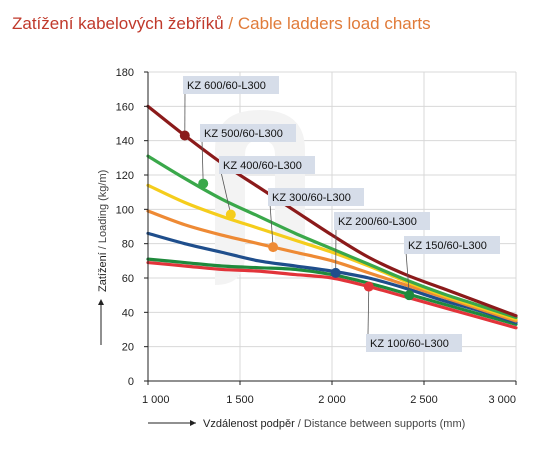 The height and width of the screenshot is (449, 541). Describe the element at coordinates (132, 227) in the screenshot. I see `y-tick-labels: 0 20 40 60 80 100 120 140 160 180` at that location.